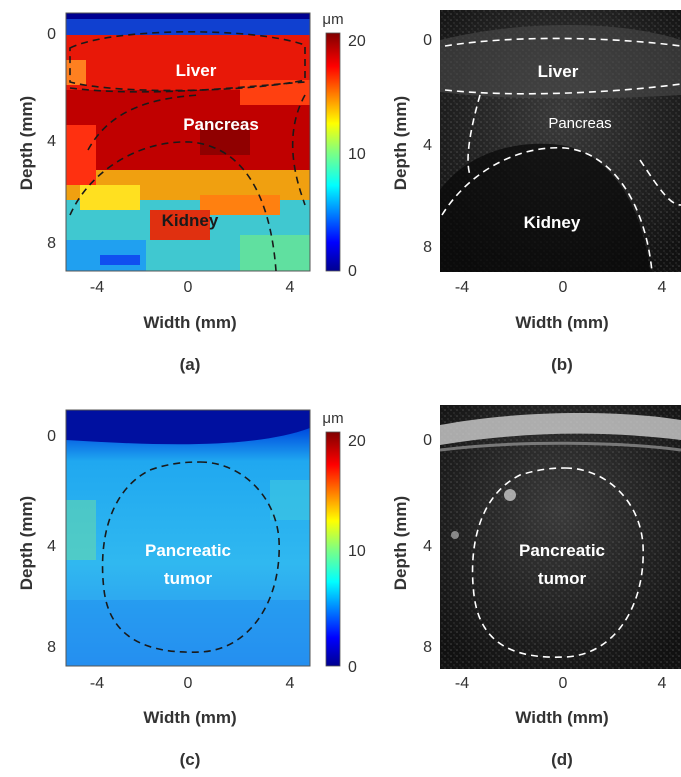 This screenshot has width=681, height=777. What do you see at coordinates (562, 759) in the screenshot?
I see `panel-label-d: (d)` at bounding box center [562, 759].